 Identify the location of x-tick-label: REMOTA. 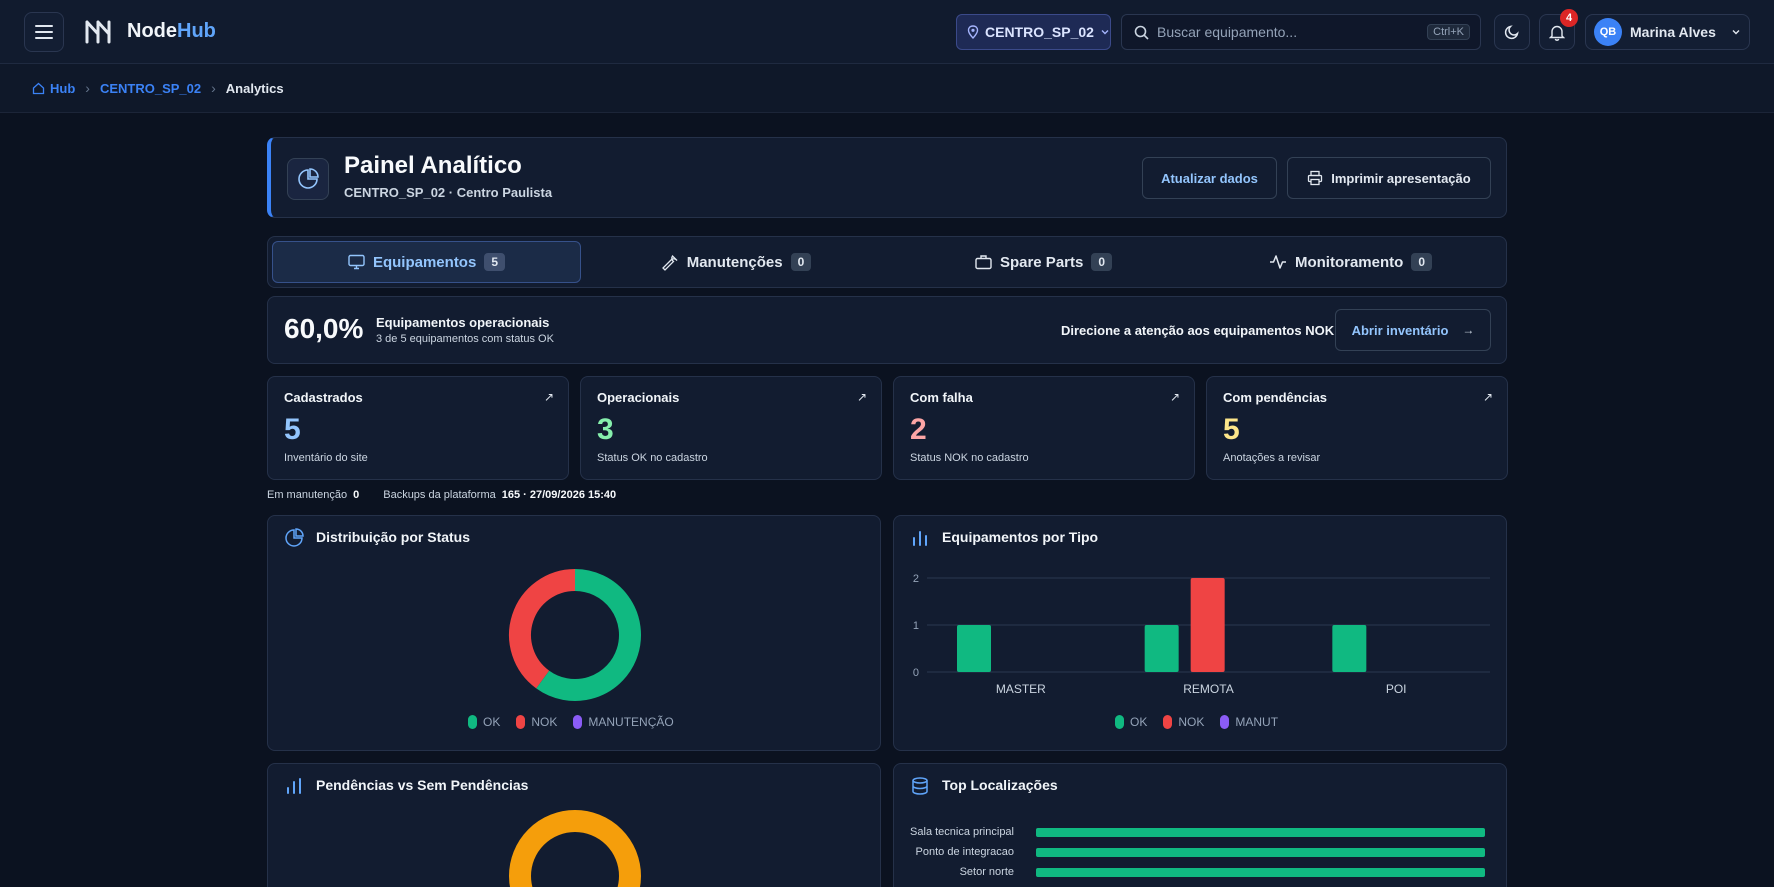
(1208, 689).